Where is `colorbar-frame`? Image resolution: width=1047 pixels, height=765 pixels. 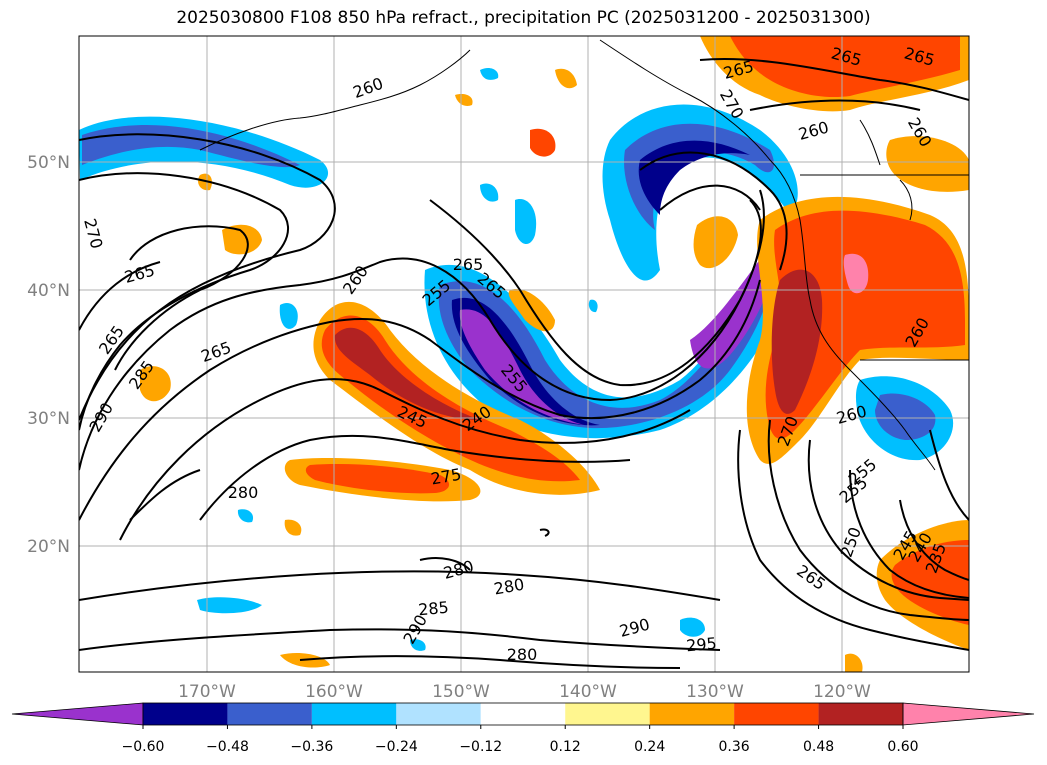 colorbar-frame is located at coordinates (523, 714).